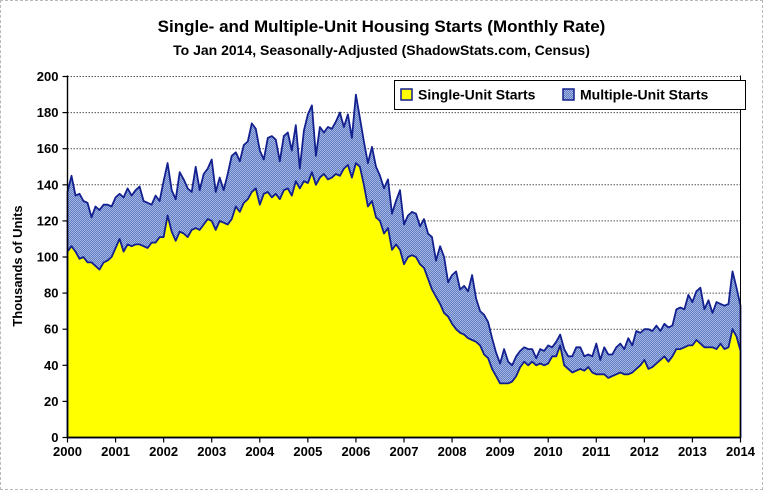 Image resolution: width=763 pixels, height=490 pixels. I want to click on y-axis-title: Thousands of Units, so click(17, 265).